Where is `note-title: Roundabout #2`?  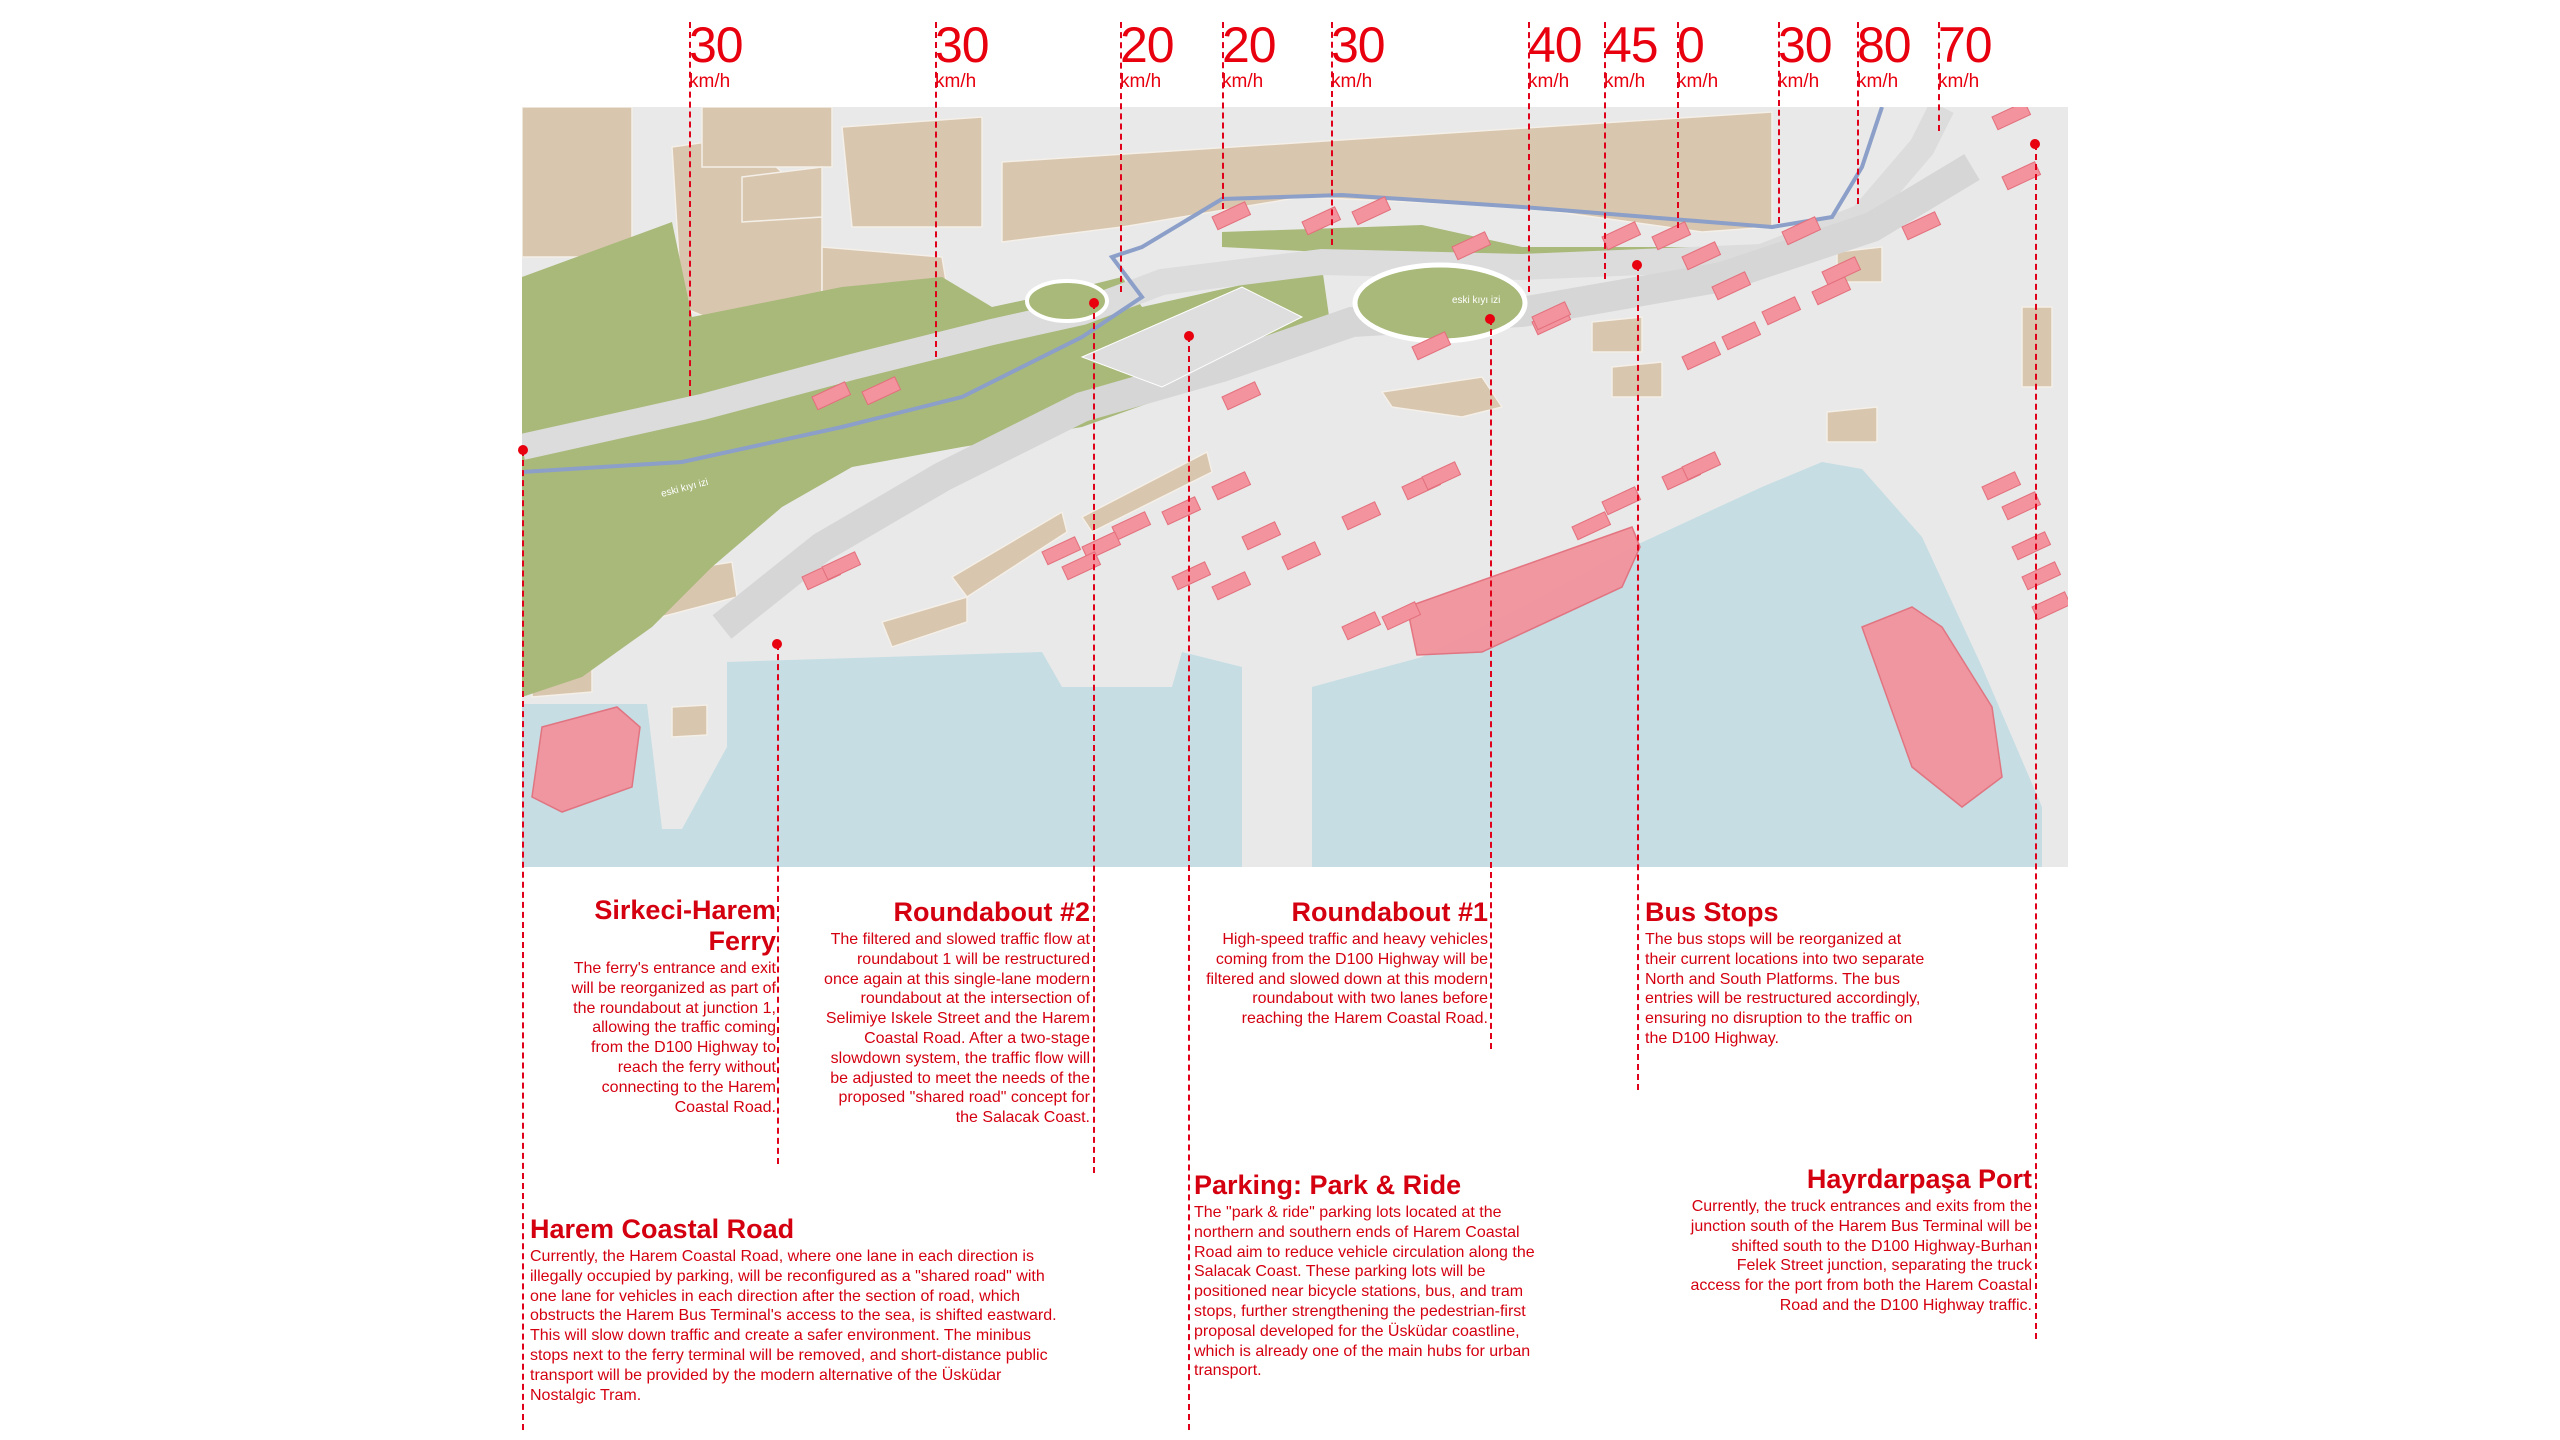
note-title: Roundabout #2 is located at coordinates (992, 912).